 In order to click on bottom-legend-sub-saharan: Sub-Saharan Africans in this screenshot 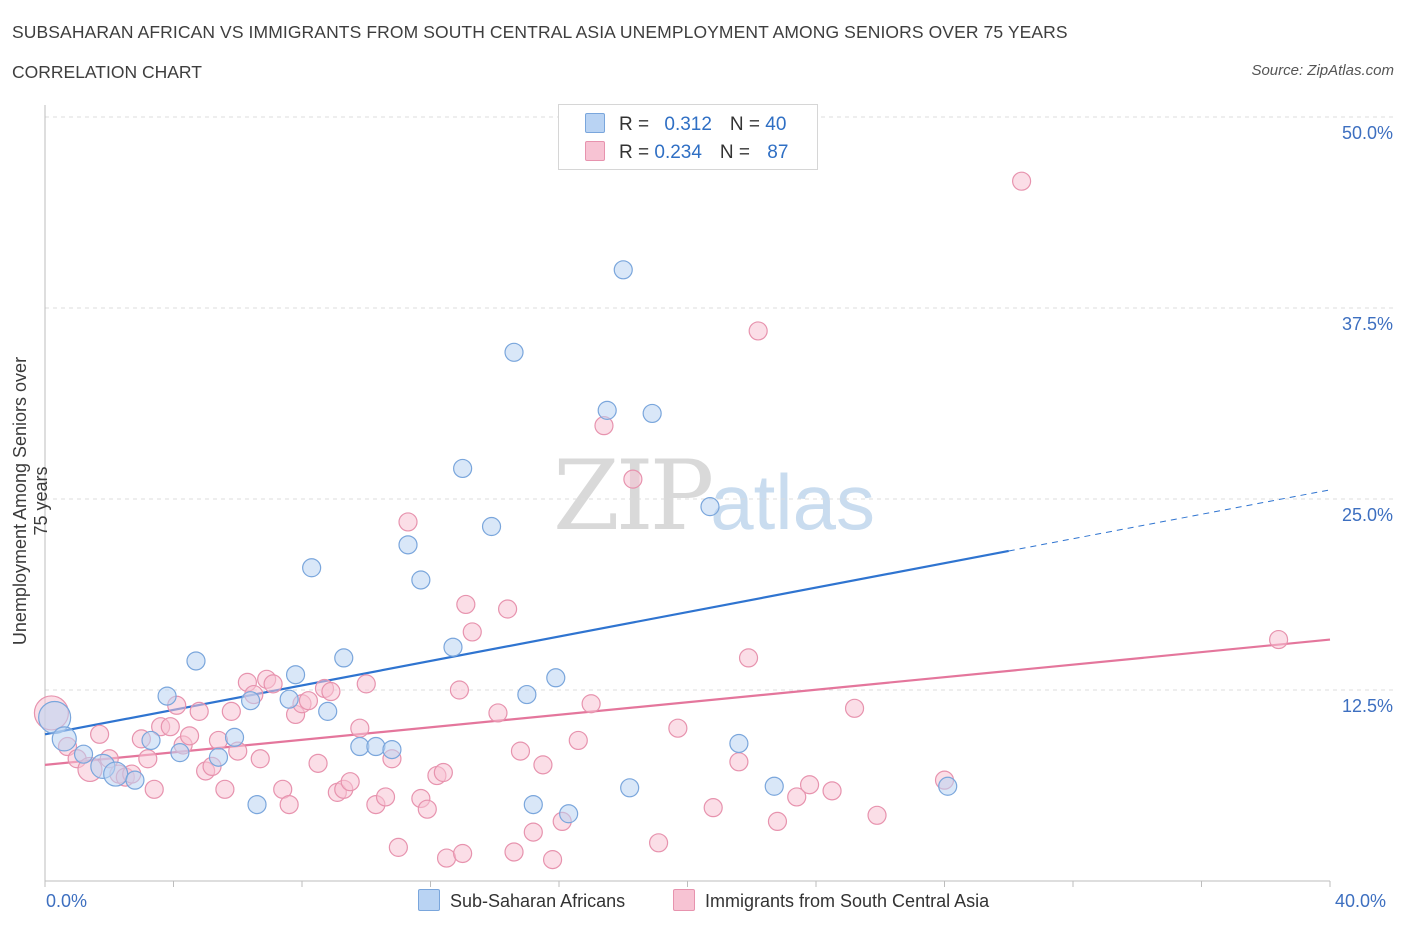, I will do `click(521, 900)`.